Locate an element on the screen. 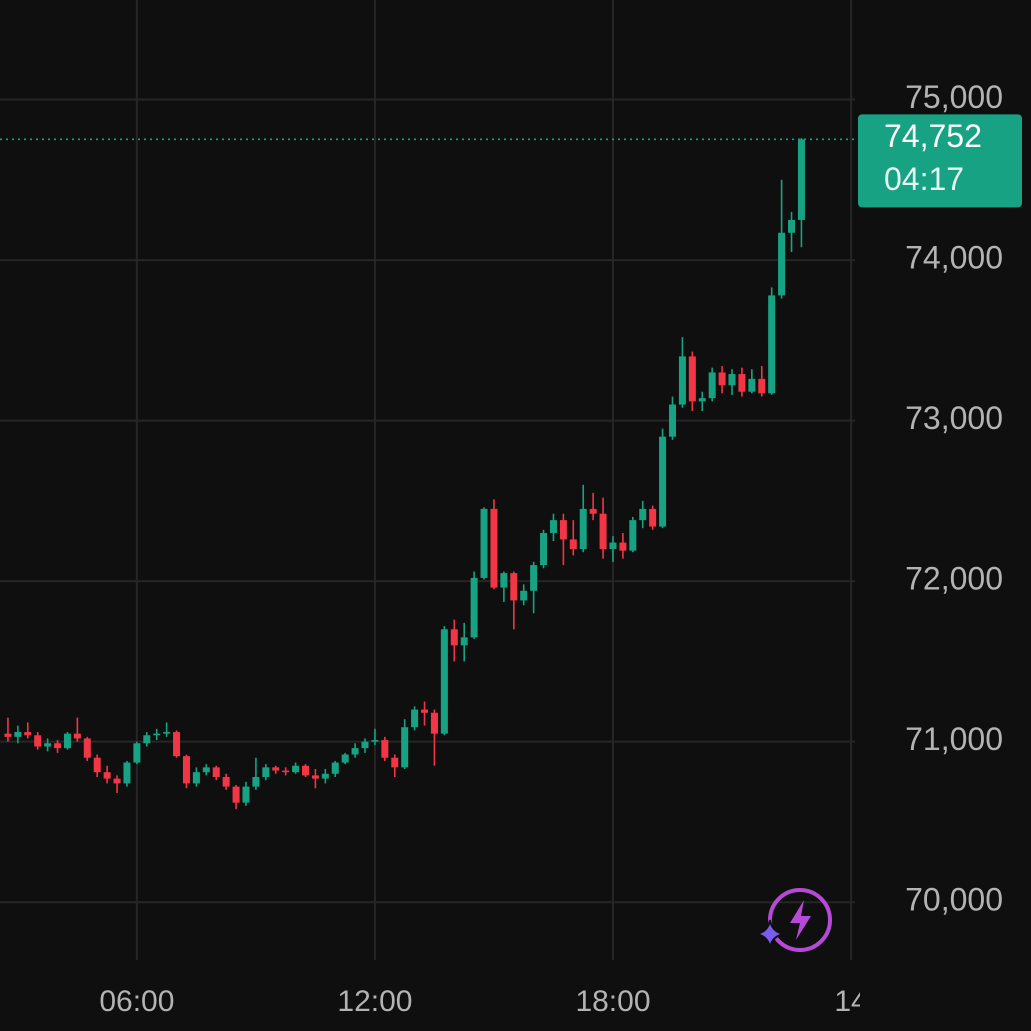 This screenshot has width=1031, height=1031. x-tick-label: 06:00 is located at coordinates (136, 1001).